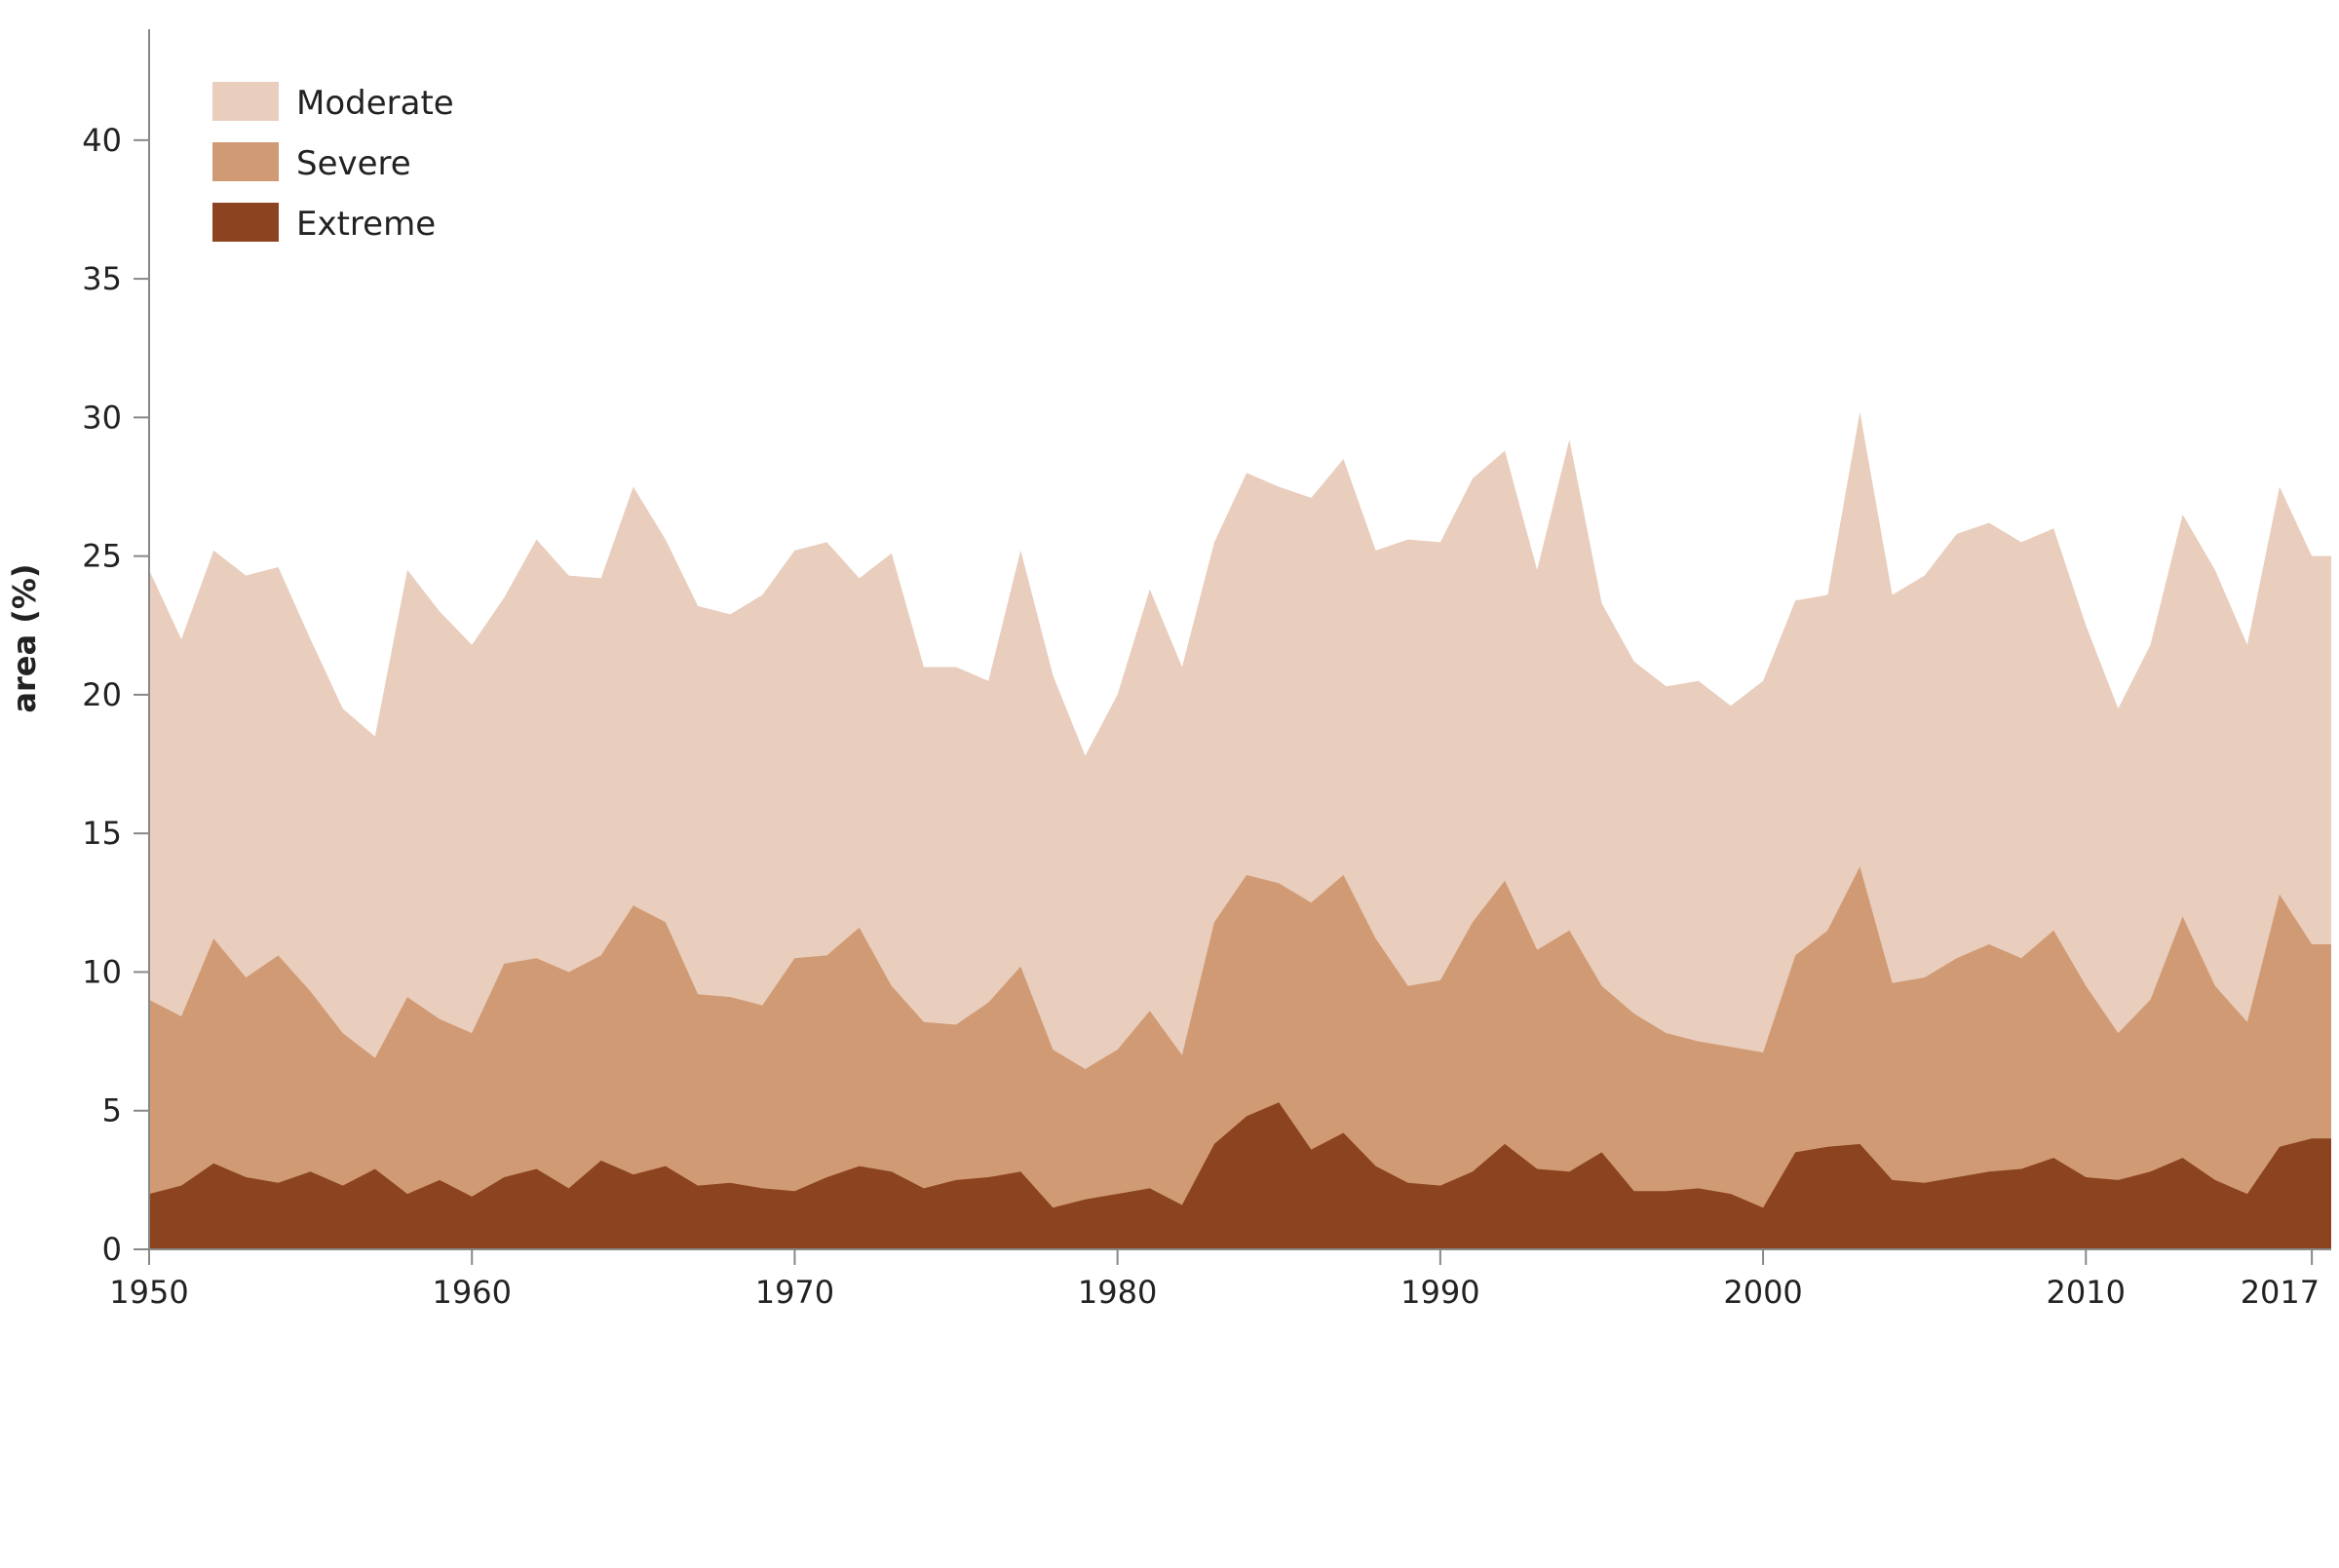 This screenshot has width=2339, height=1568. What do you see at coordinates (148, 1292) in the screenshot?
I see `x-tick-label: 1950` at bounding box center [148, 1292].